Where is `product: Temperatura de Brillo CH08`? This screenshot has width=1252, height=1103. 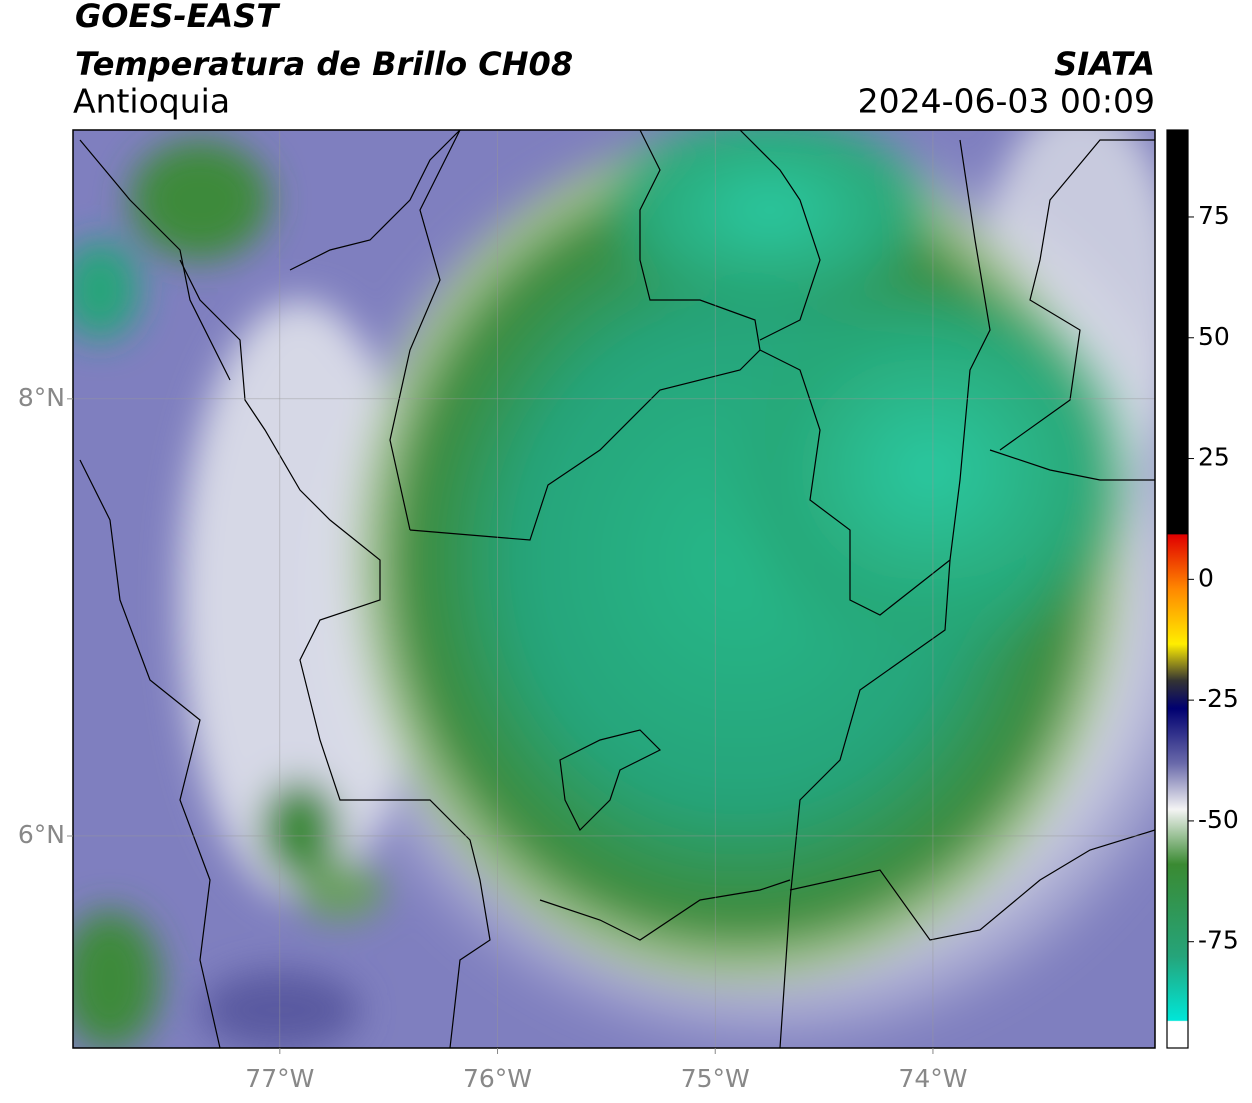
product: Temperatura de Brillo CH08 is located at coordinates (324, 64).